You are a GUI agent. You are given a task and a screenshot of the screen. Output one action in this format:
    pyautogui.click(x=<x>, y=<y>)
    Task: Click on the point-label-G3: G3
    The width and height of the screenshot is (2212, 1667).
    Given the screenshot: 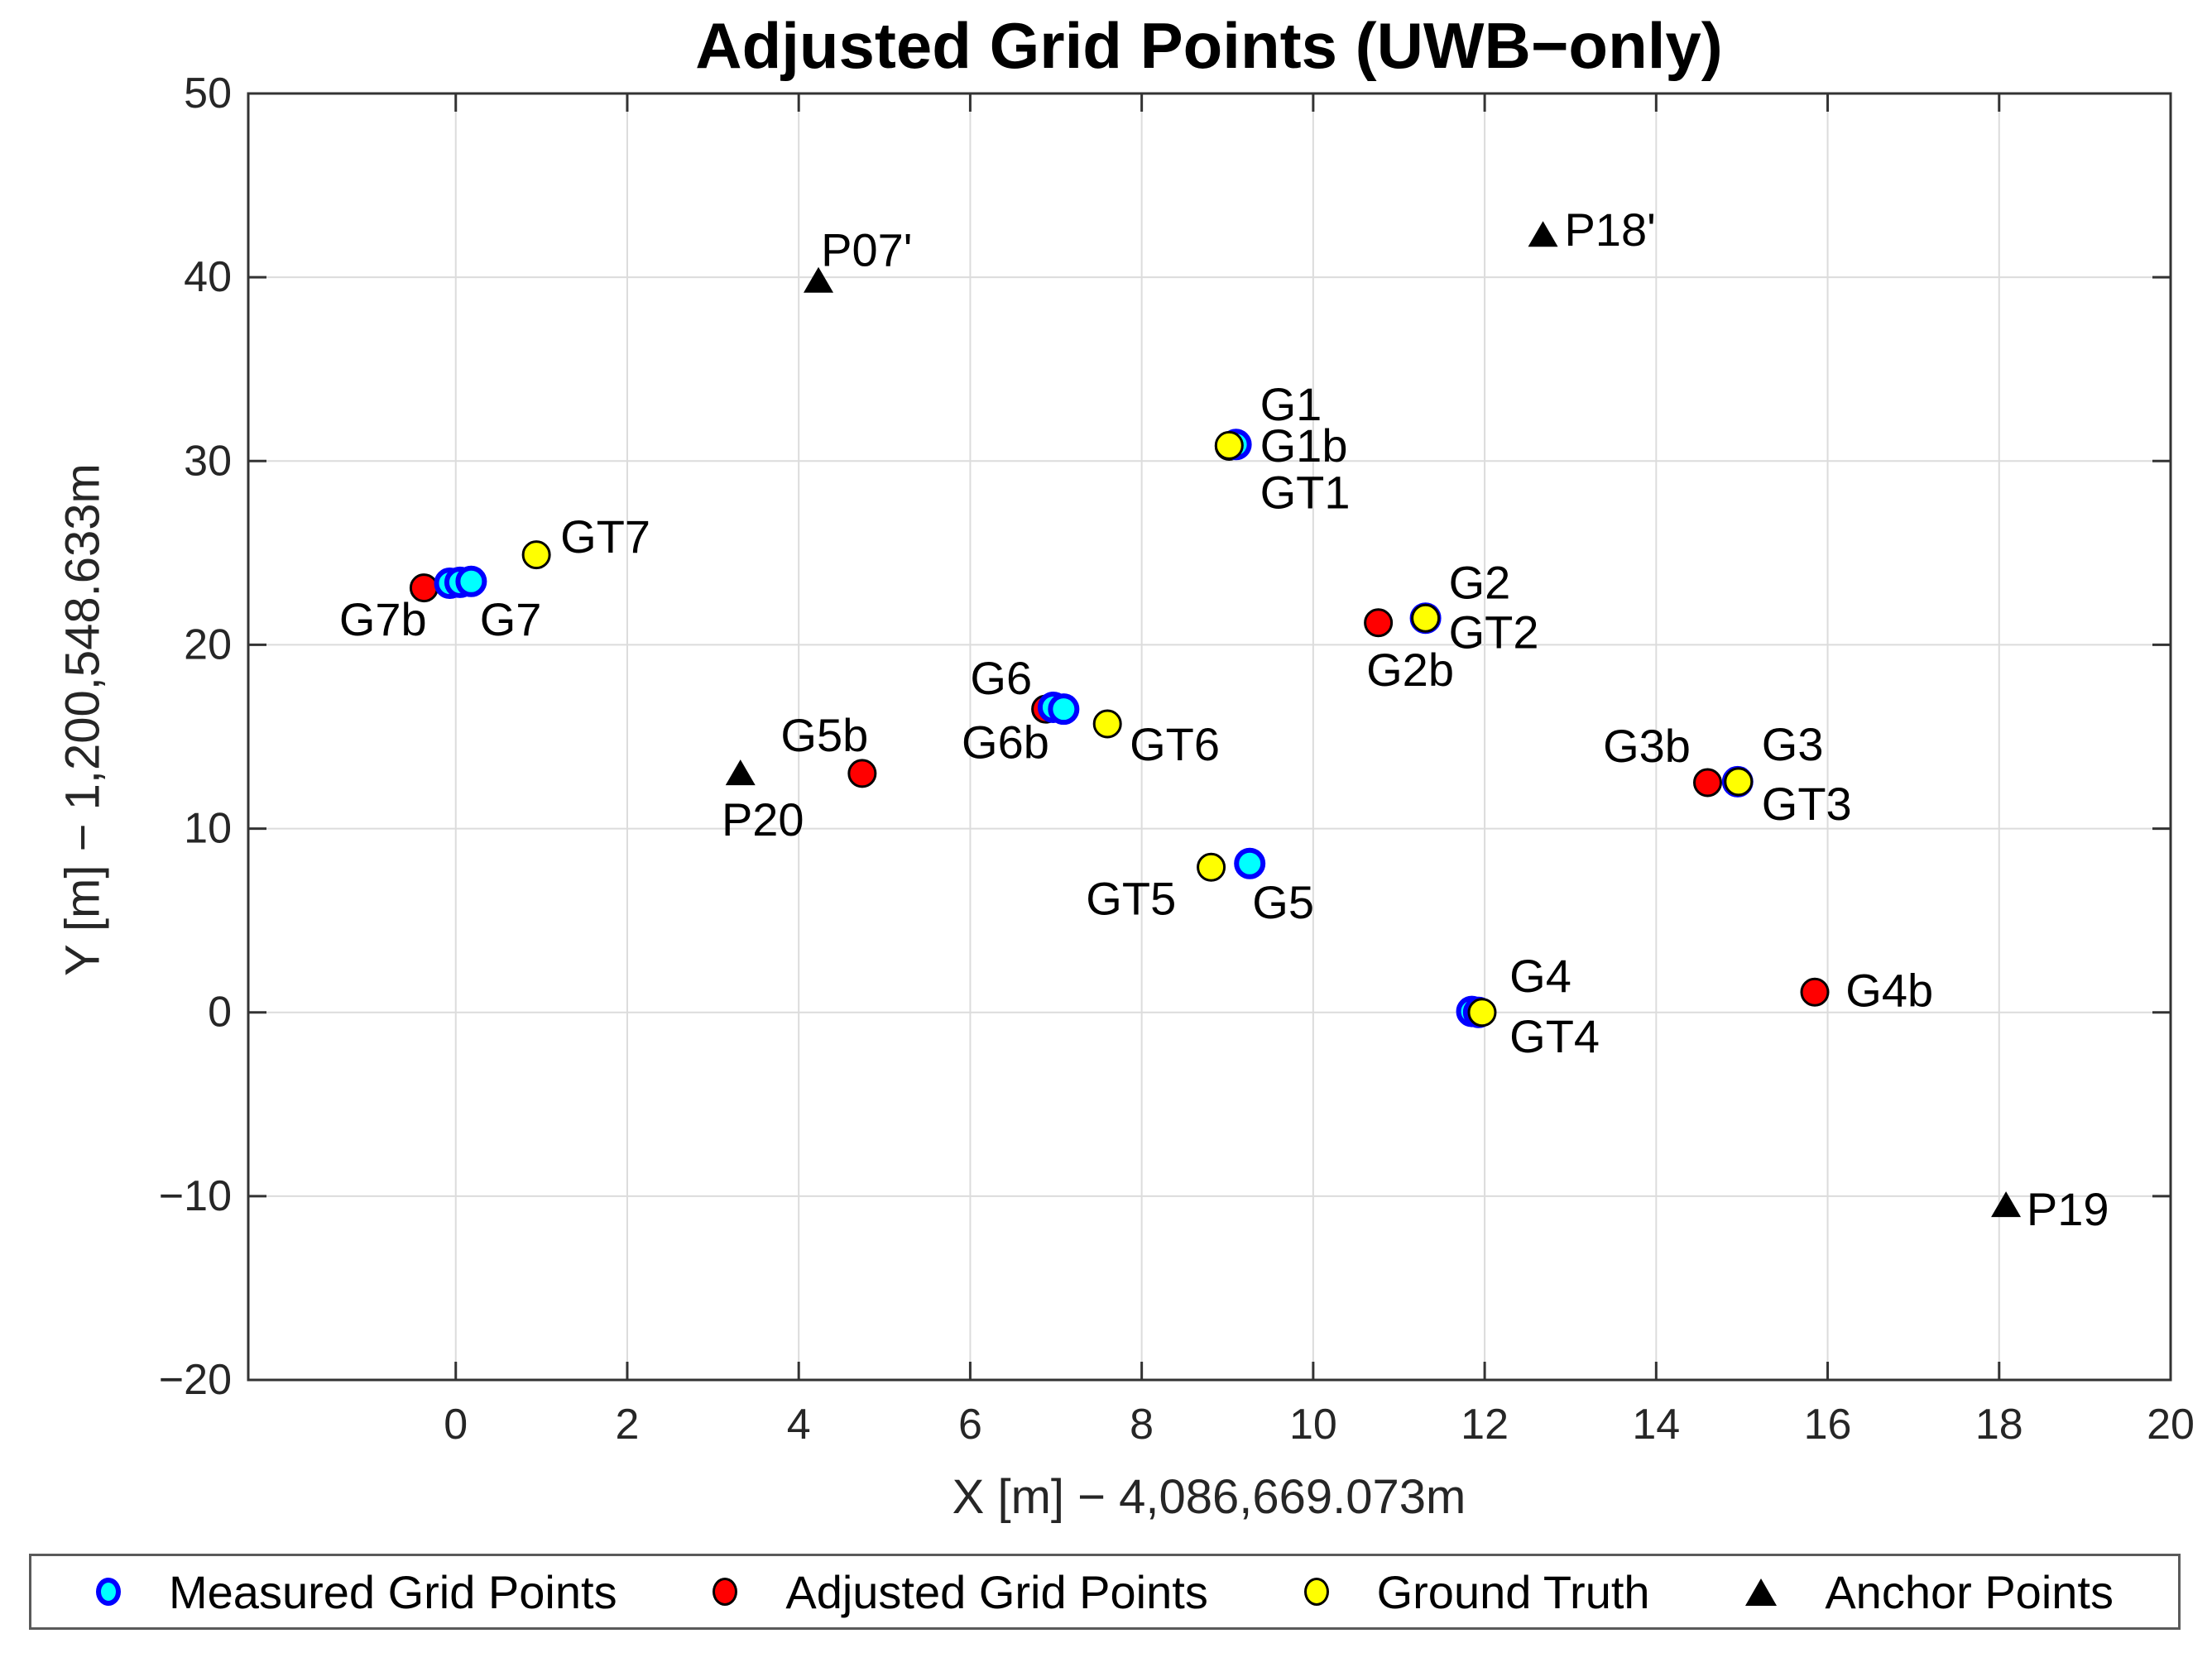 What is the action you would take?
    pyautogui.click(x=1793, y=744)
    